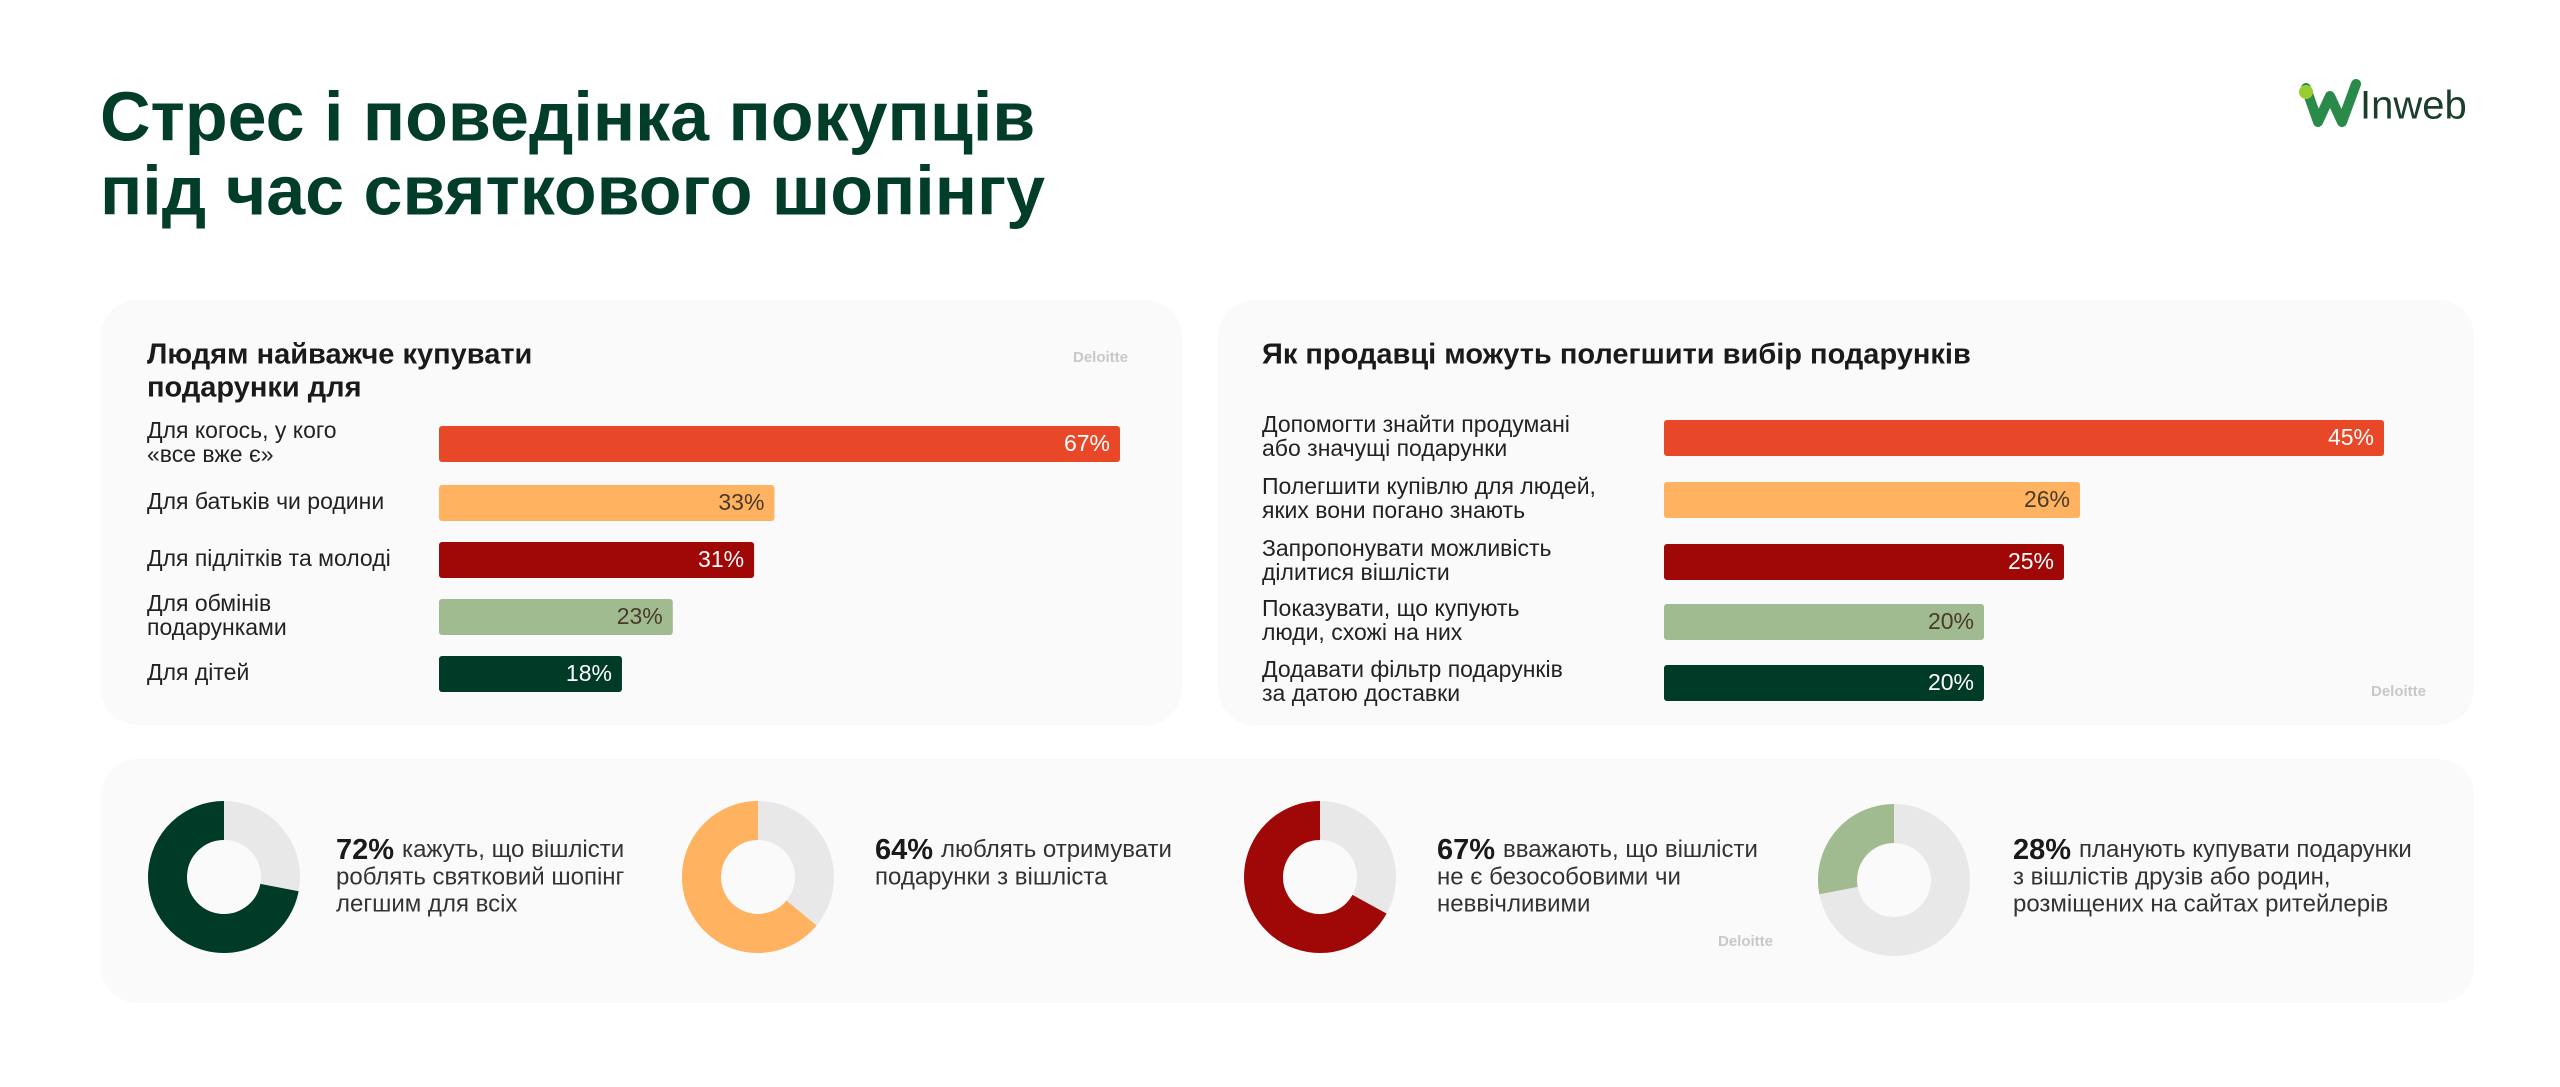  What do you see at coordinates (721, 559) in the screenshot?
I see `value-label: 31%` at bounding box center [721, 559].